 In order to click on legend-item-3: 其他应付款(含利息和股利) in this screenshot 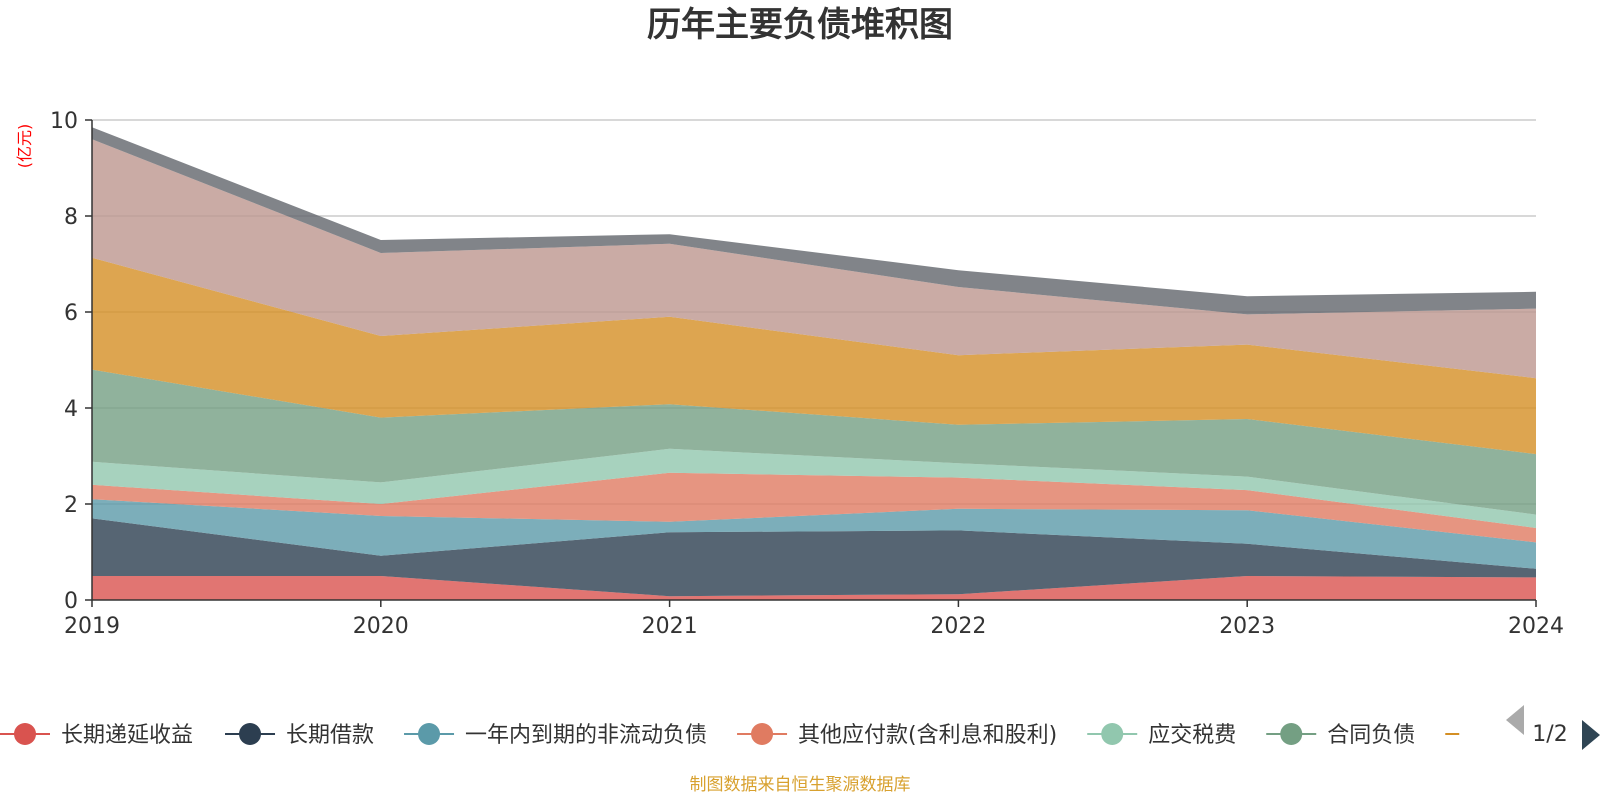, I will do `click(897, 735)`.